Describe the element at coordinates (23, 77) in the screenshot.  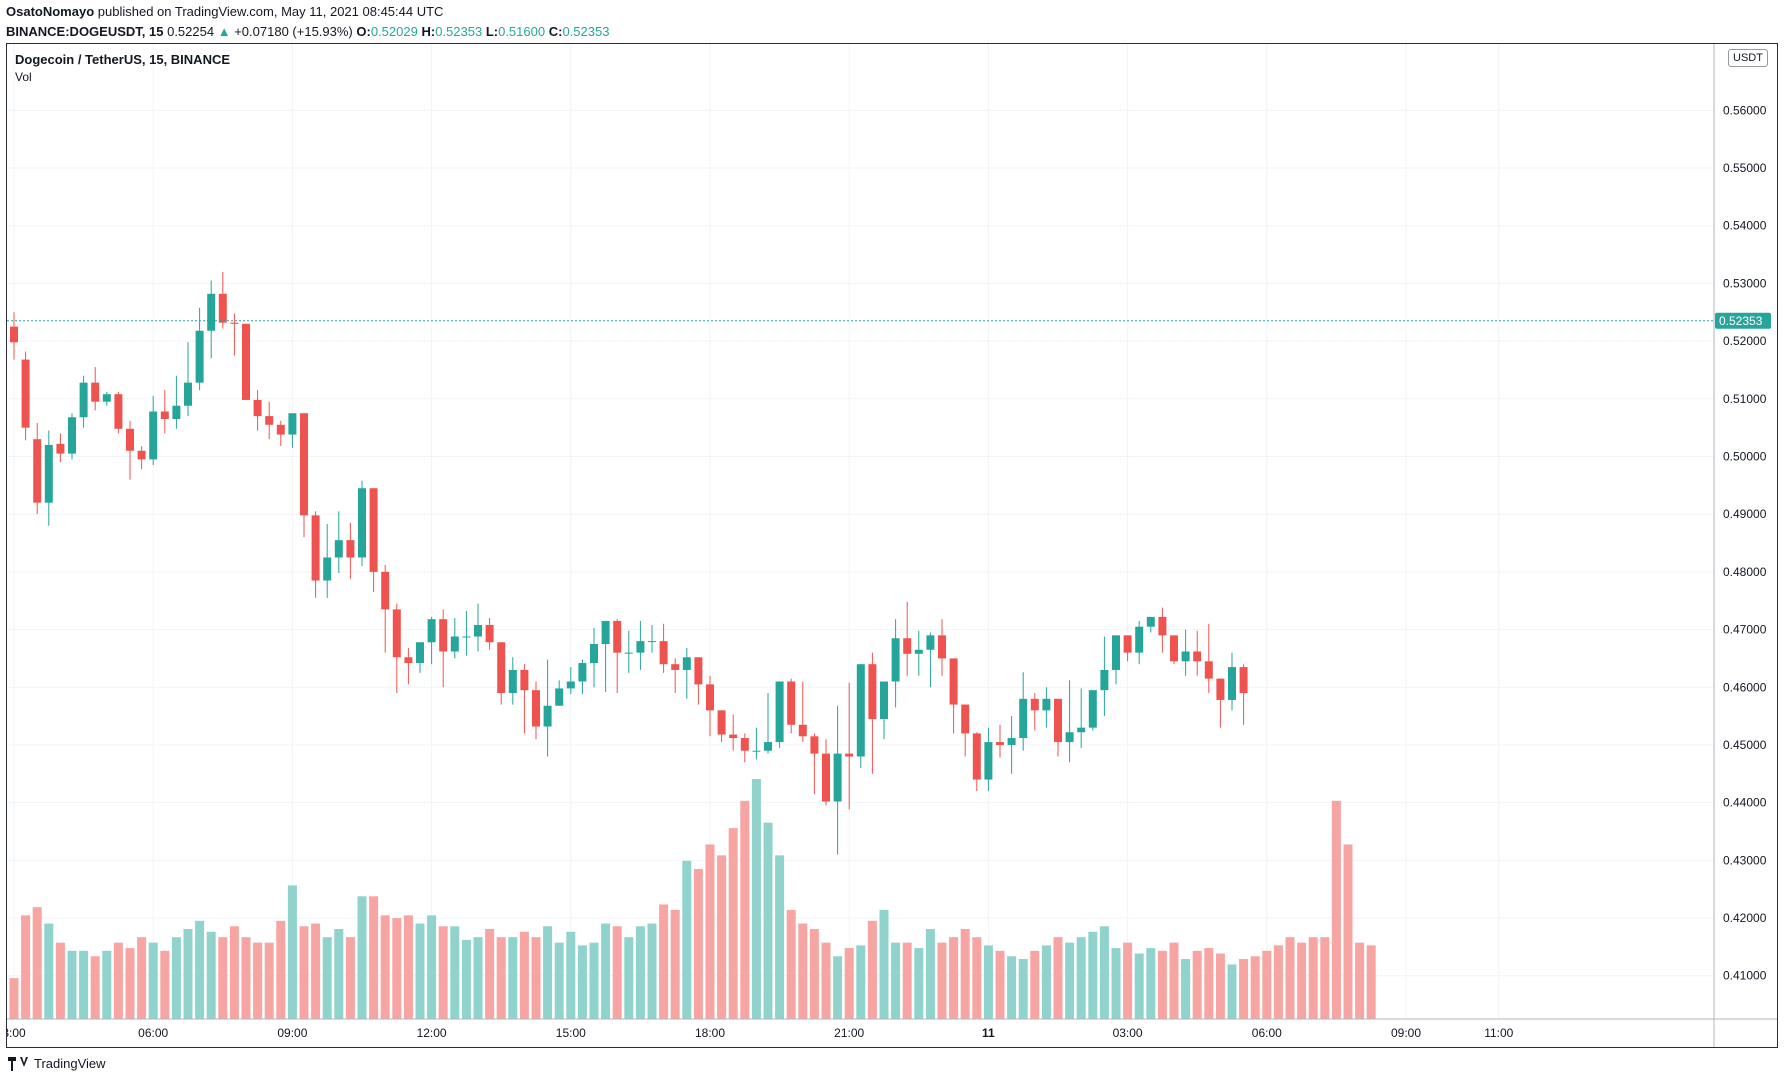
I see `volume-legend: Vol` at that location.